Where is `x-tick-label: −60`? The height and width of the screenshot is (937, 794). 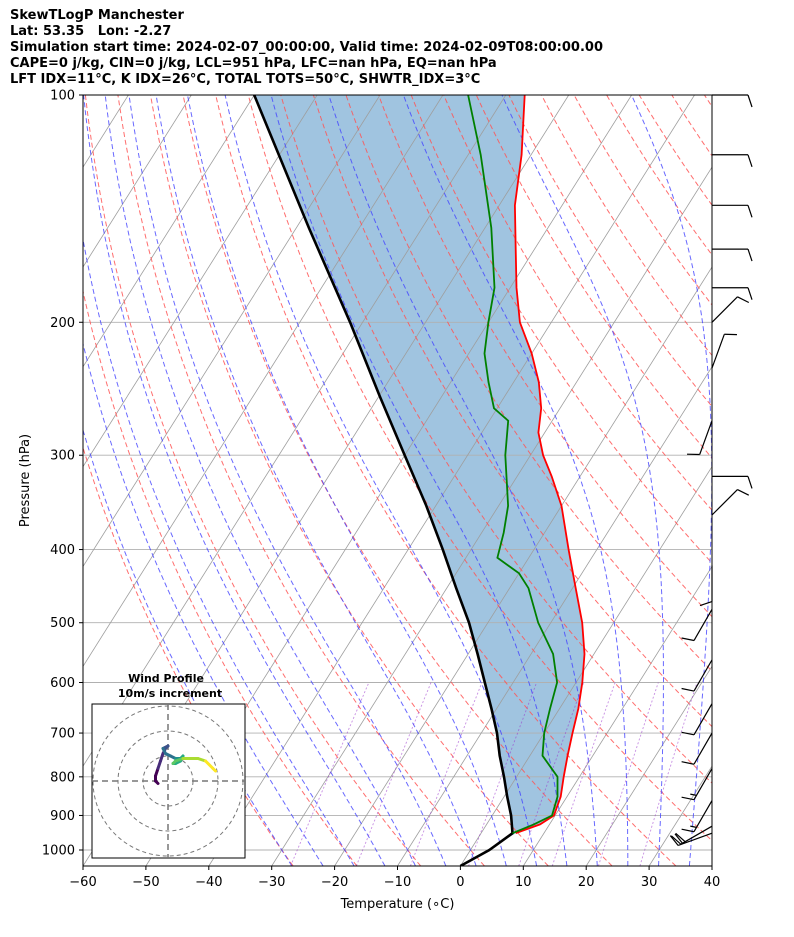
x-tick-label: −60 is located at coordinates (82, 882).